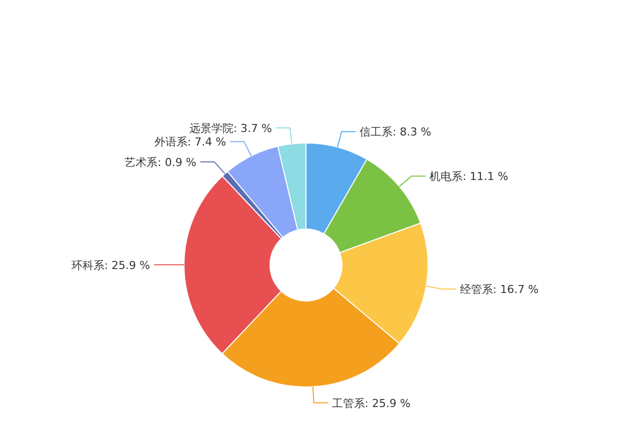 This screenshot has height=425, width=640. I want to click on slice-label: 远景学院: 3.7 %, so click(230, 128).